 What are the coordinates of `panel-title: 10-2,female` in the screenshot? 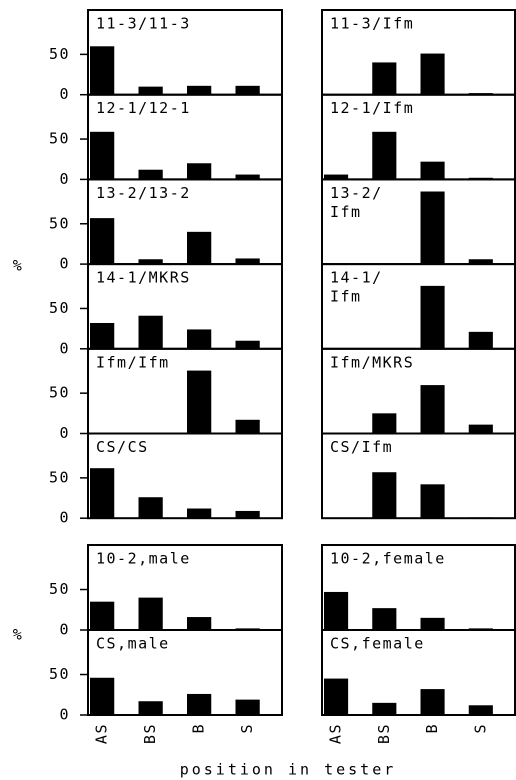 It's located at (388, 559).